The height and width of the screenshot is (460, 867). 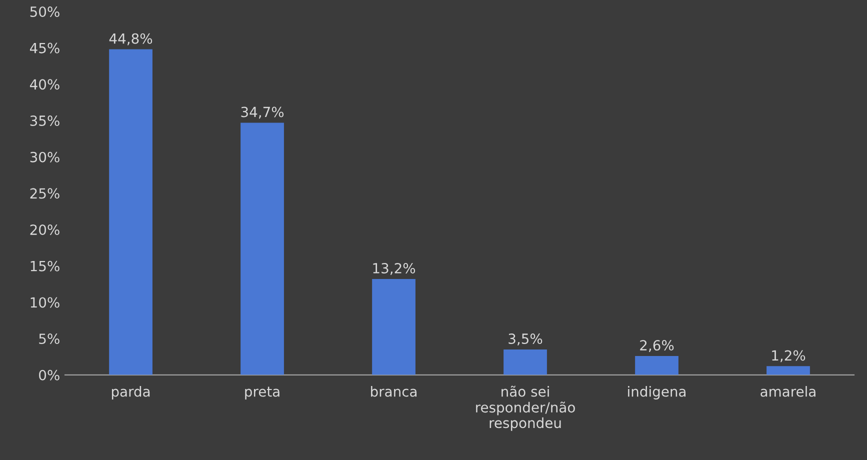 What do you see at coordinates (657, 346) in the screenshot?
I see `data-label: 2,6%` at bounding box center [657, 346].